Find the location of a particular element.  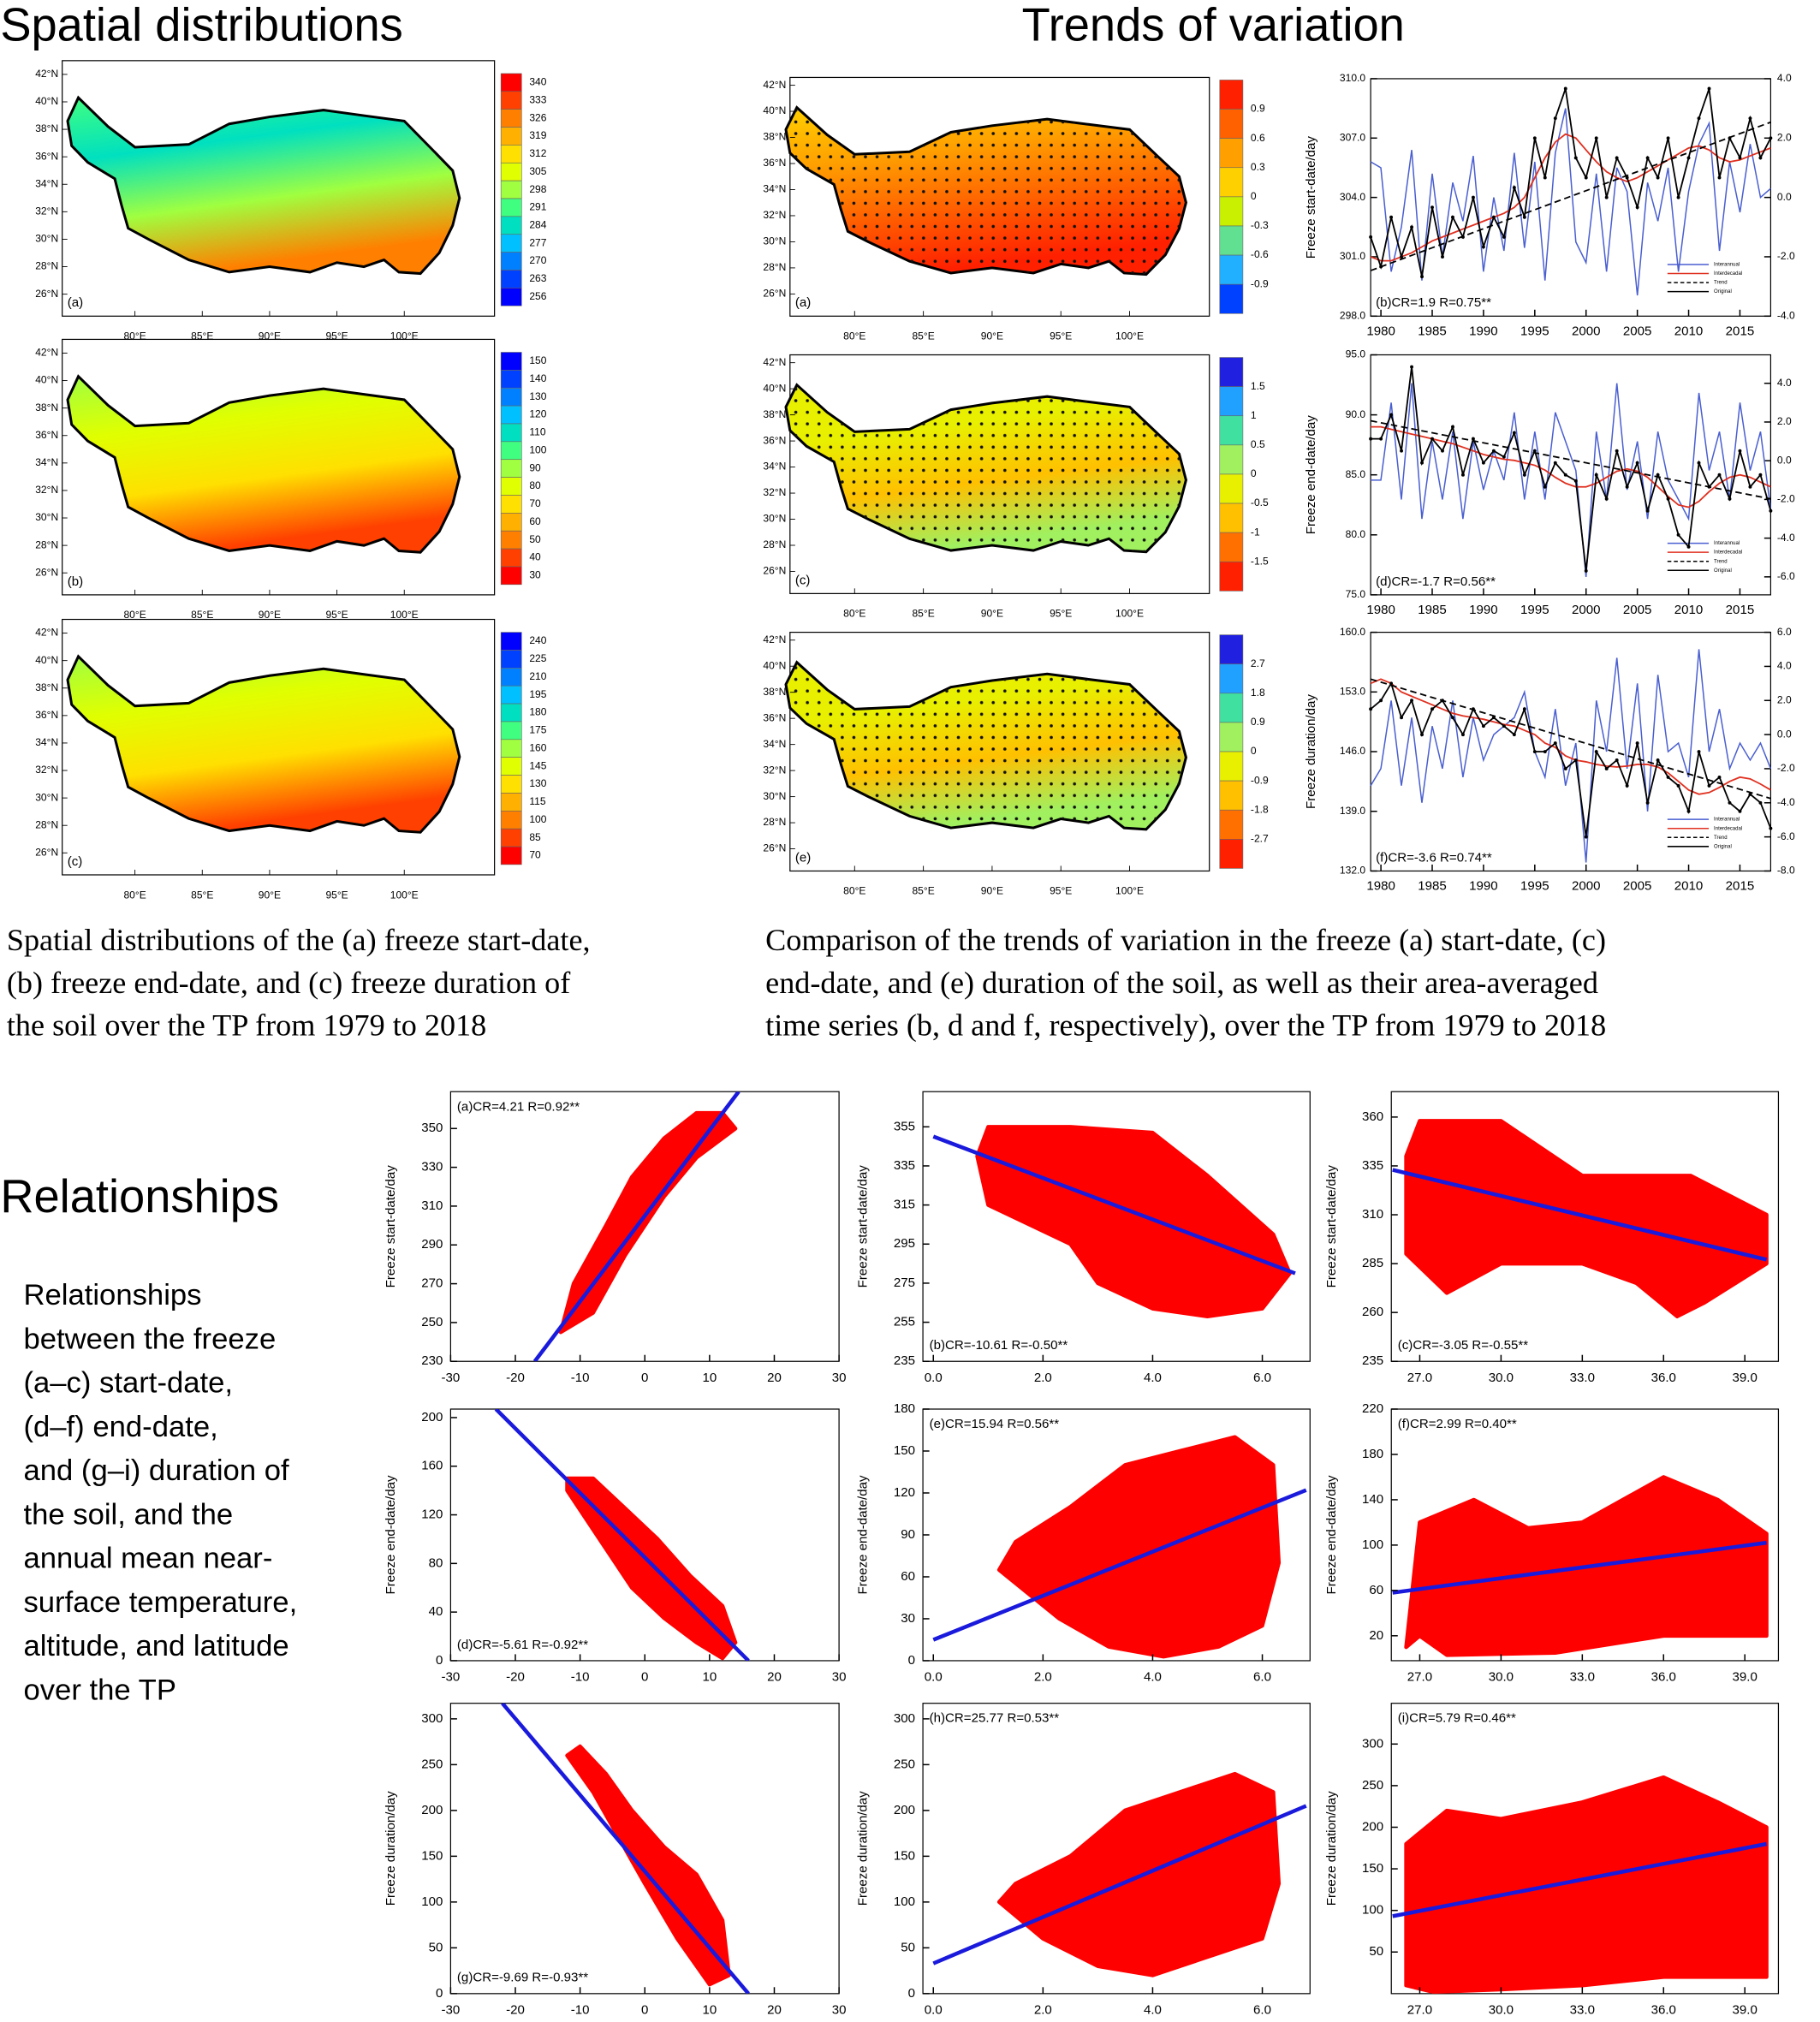

y-tick-label: 40 is located at coordinates (436, 1611).